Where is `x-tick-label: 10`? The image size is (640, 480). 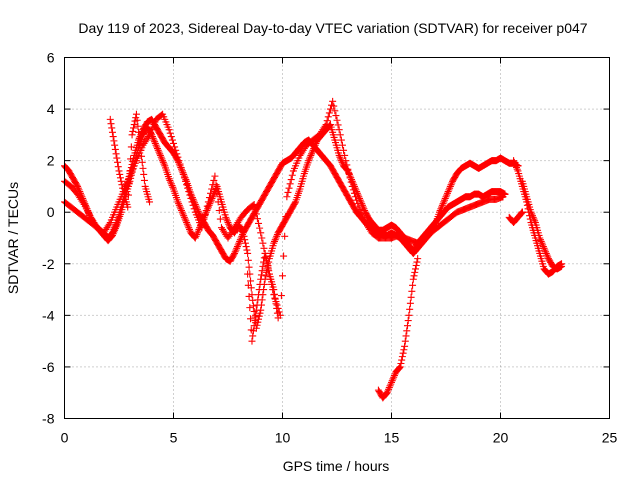
x-tick-label: 10 is located at coordinates (283, 438).